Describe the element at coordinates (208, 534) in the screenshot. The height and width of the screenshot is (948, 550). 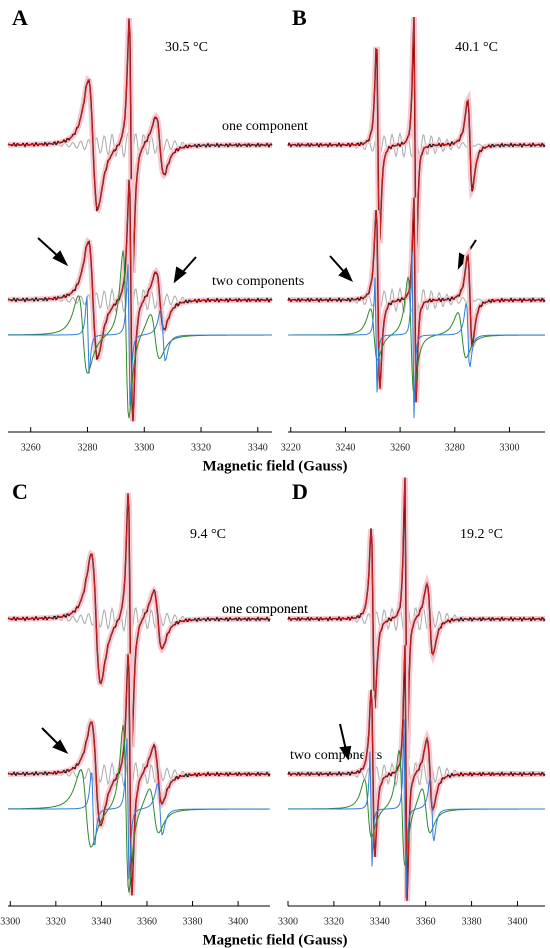
I see `temperature: 9.4 °C` at that location.